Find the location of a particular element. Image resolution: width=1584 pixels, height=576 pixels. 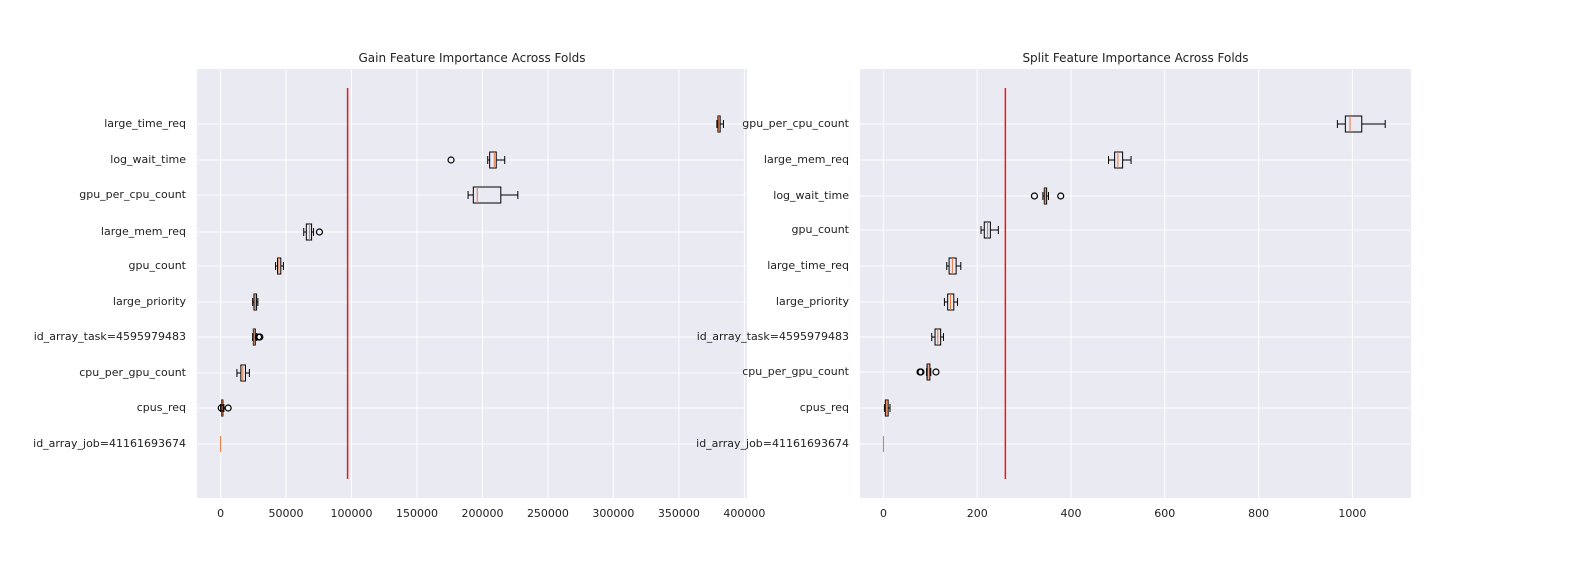

x-tick-label: 150000 is located at coordinates (417, 513).